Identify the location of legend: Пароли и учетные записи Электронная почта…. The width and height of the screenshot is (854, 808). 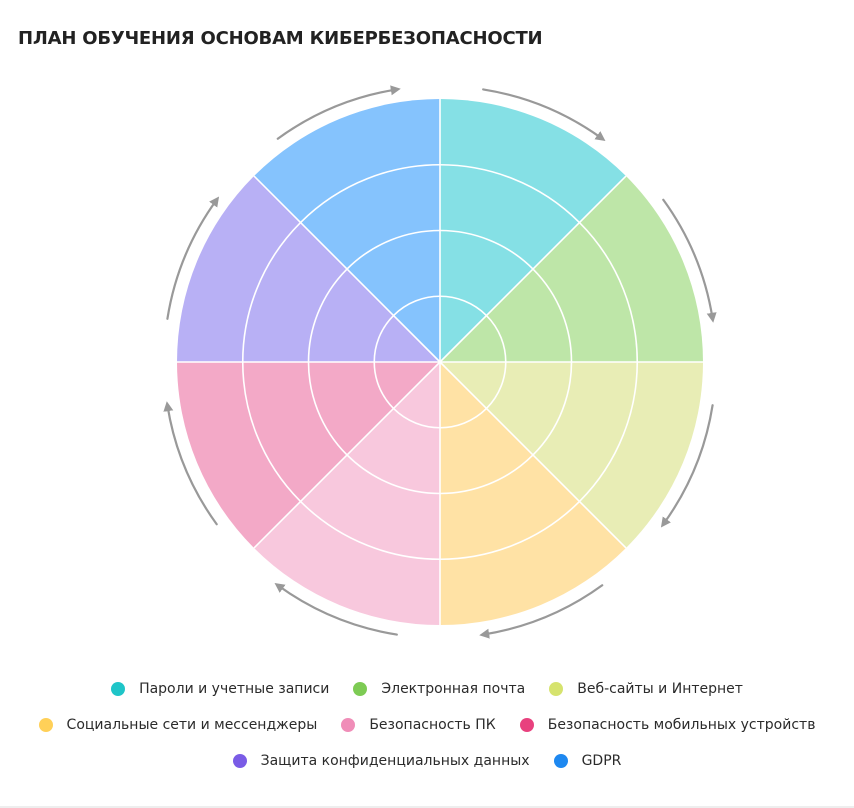
(427, 730).